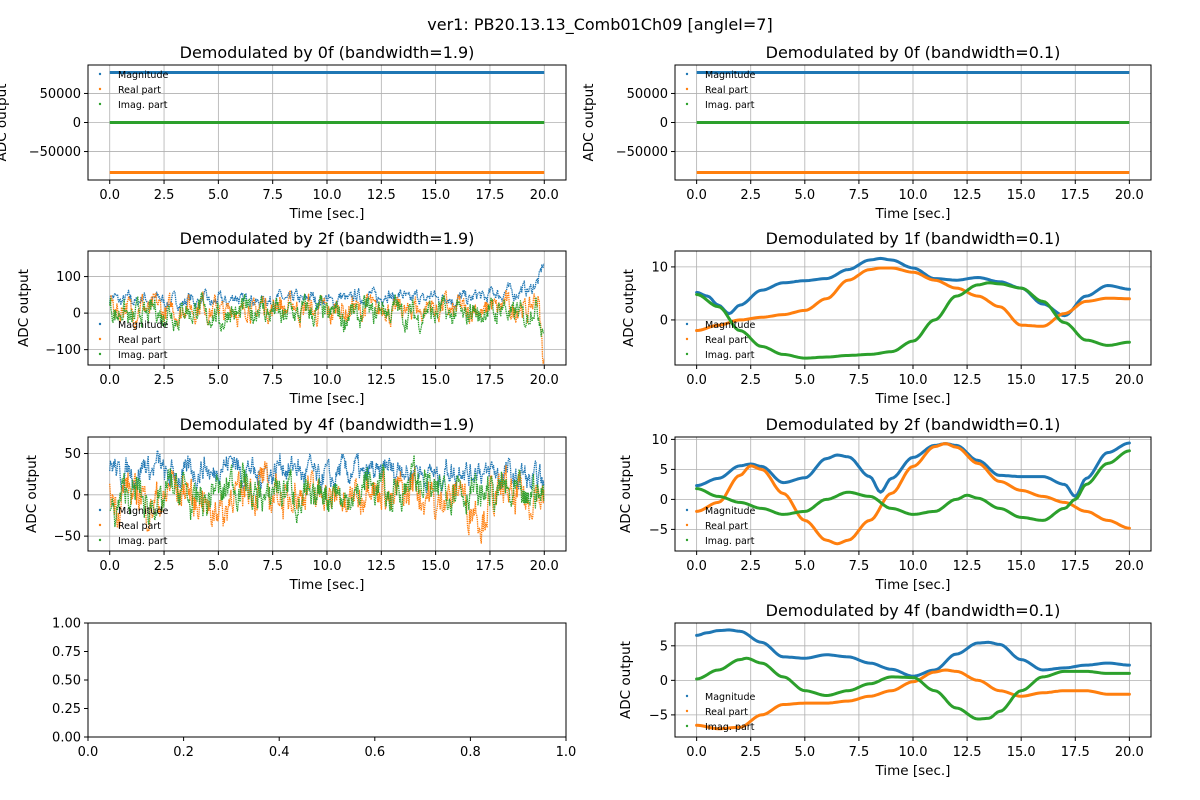 This screenshot has width=1200, height=800. Describe the element at coordinates (913, 214) in the screenshot. I see `x-axis-label: Time [sec.]` at that location.